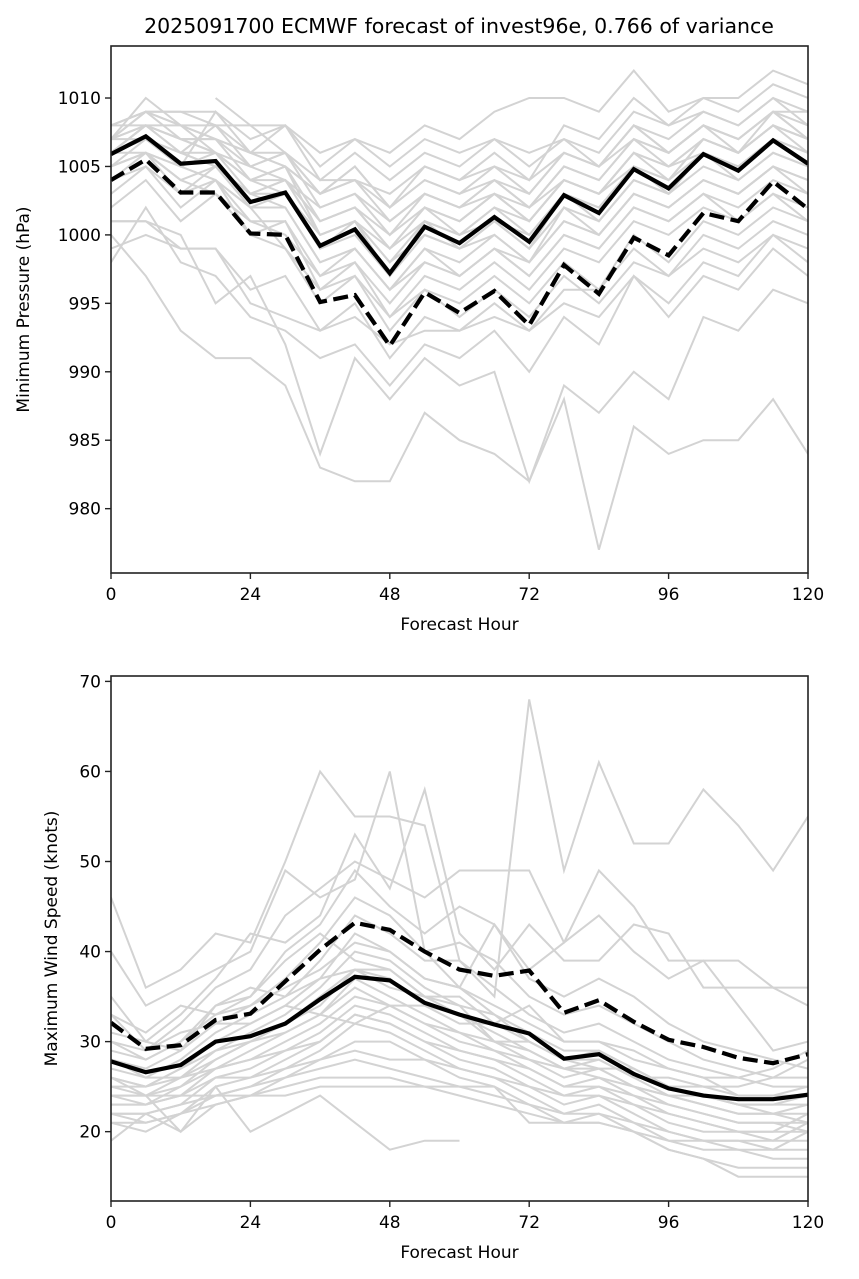  I want to click on pressure-y-ticks: 980 985 990 995 1000 1005 1010, so click(84, 304).